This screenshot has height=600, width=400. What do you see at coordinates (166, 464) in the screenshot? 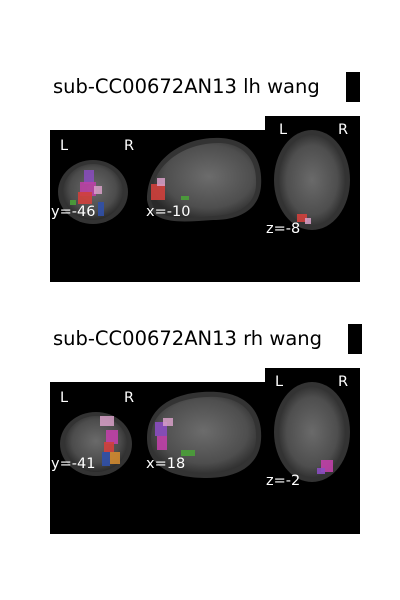
I see `sagittal-cut-label: x=18` at bounding box center [166, 464].